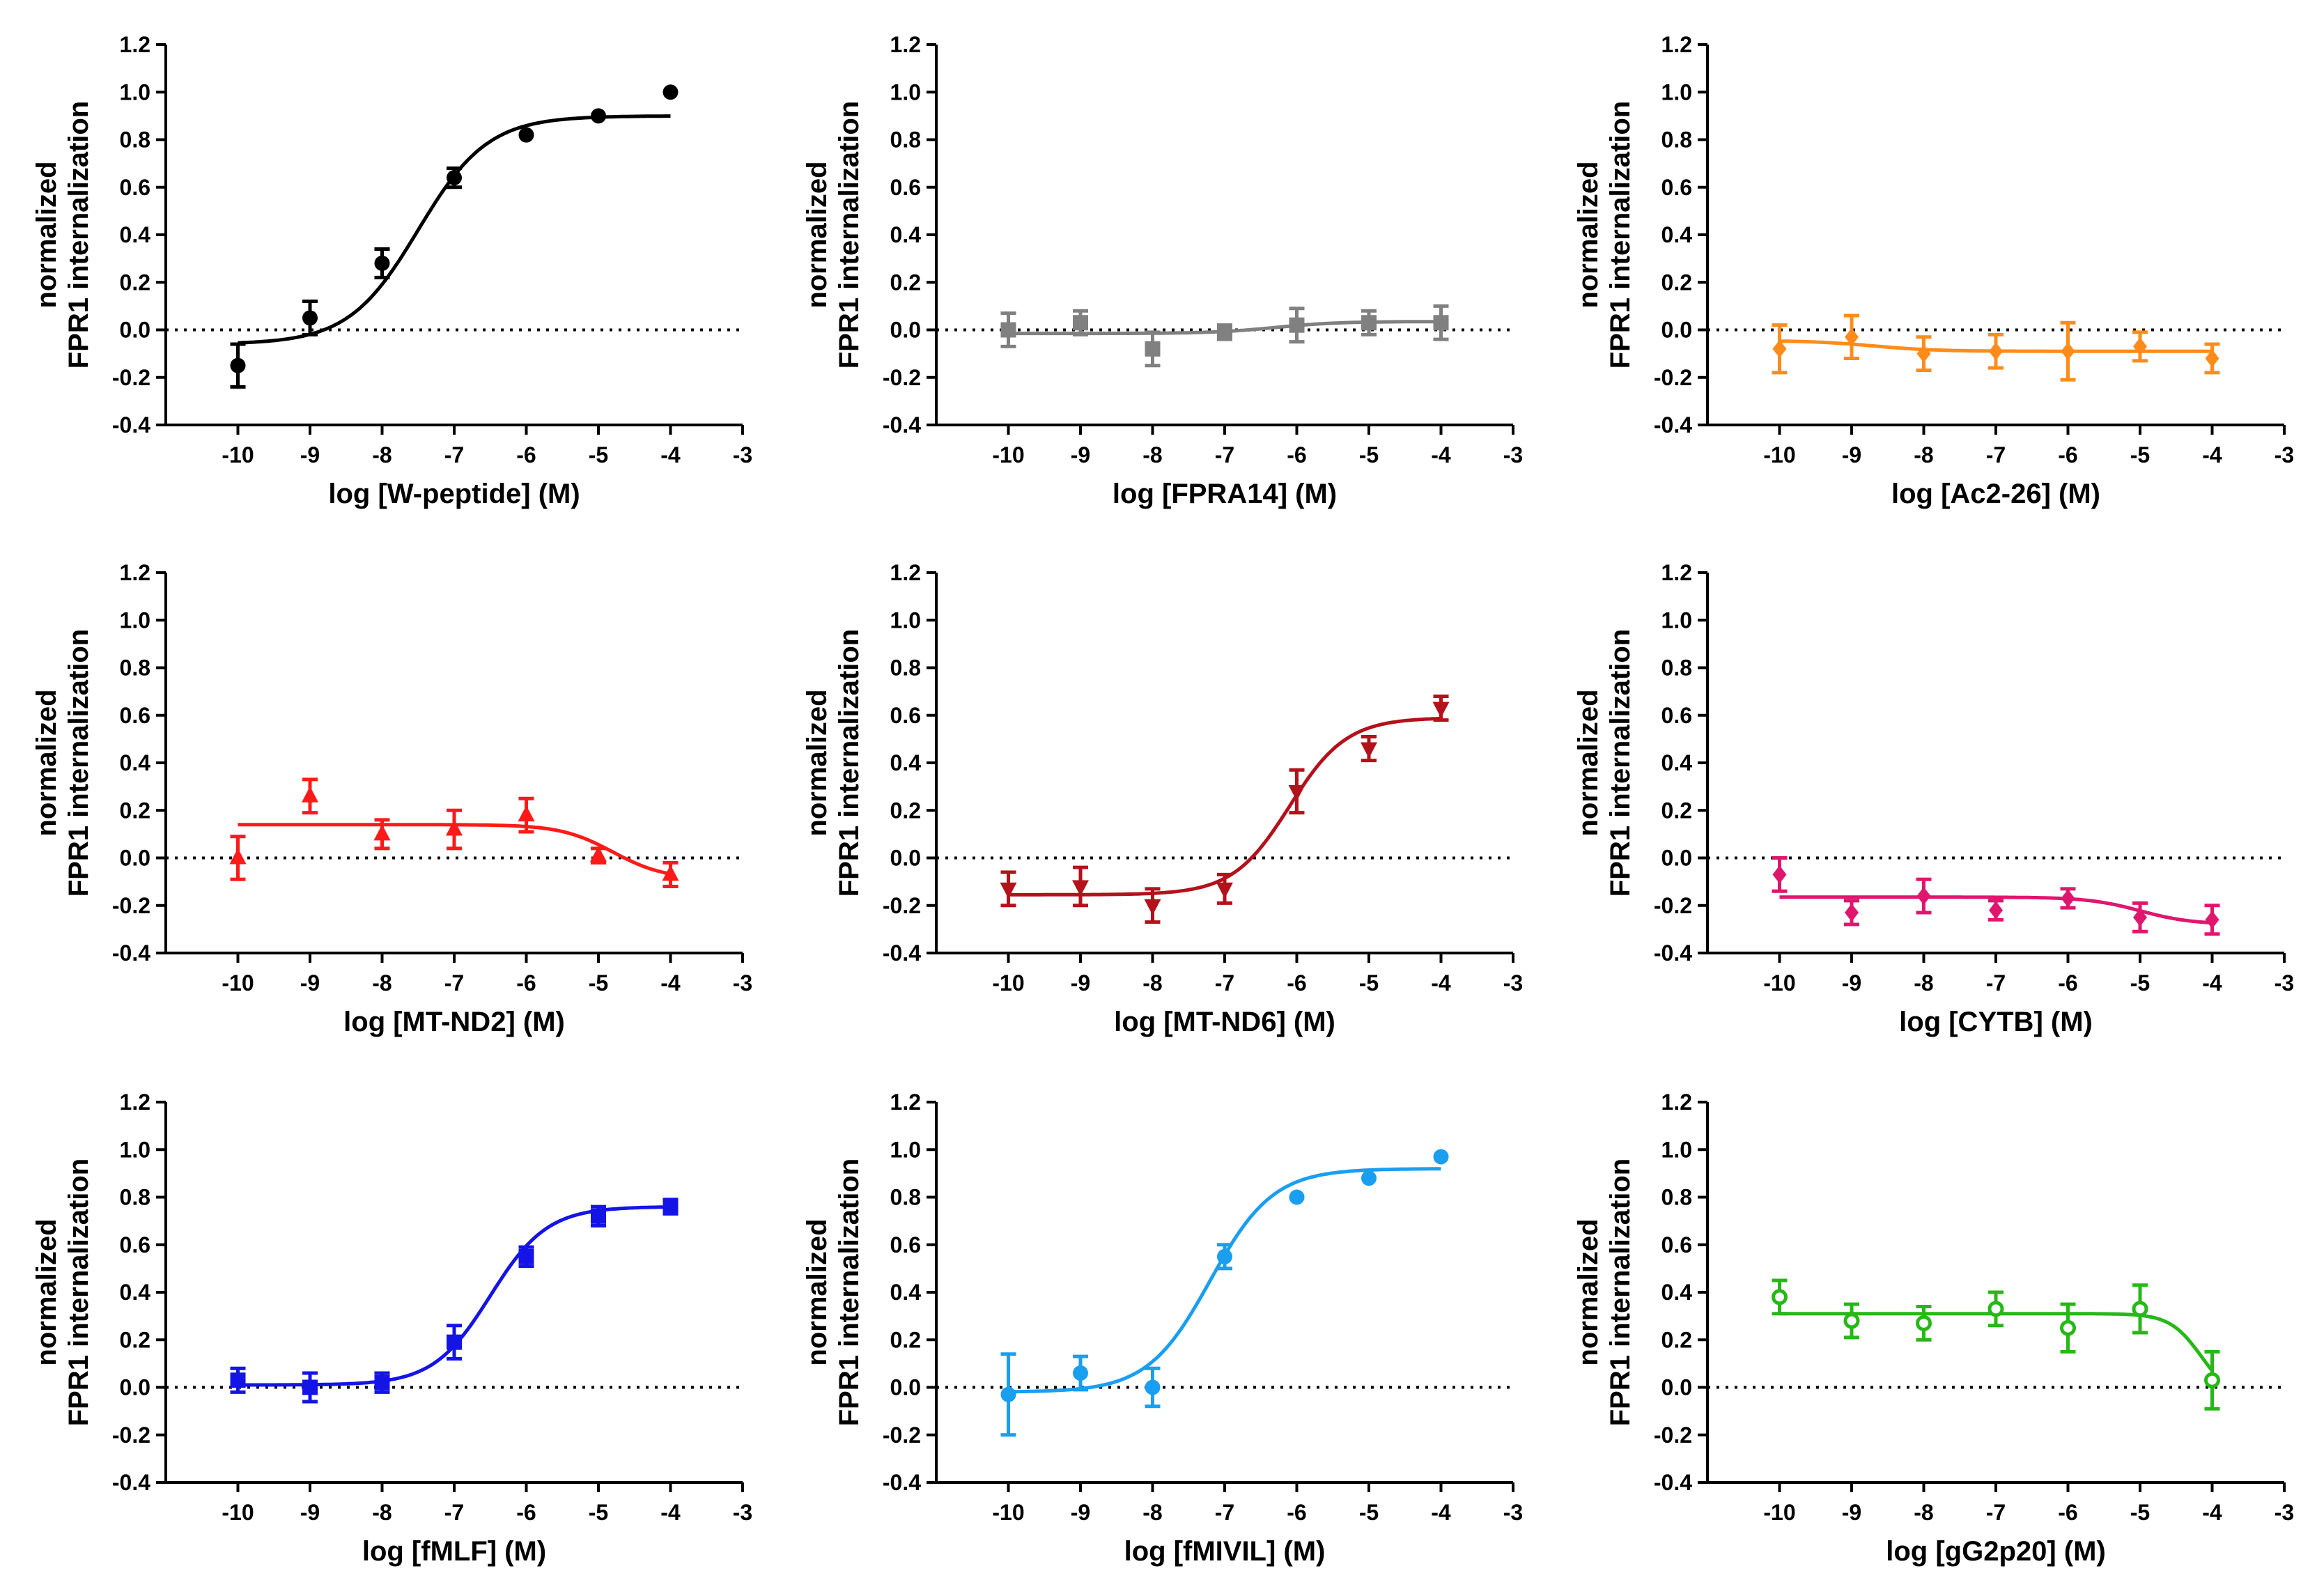 The height and width of the screenshot is (1596, 2317). What do you see at coordinates (1225, 1022) in the screenshot?
I see `x-axis-title: log [MT-ND6] (M)` at bounding box center [1225, 1022].